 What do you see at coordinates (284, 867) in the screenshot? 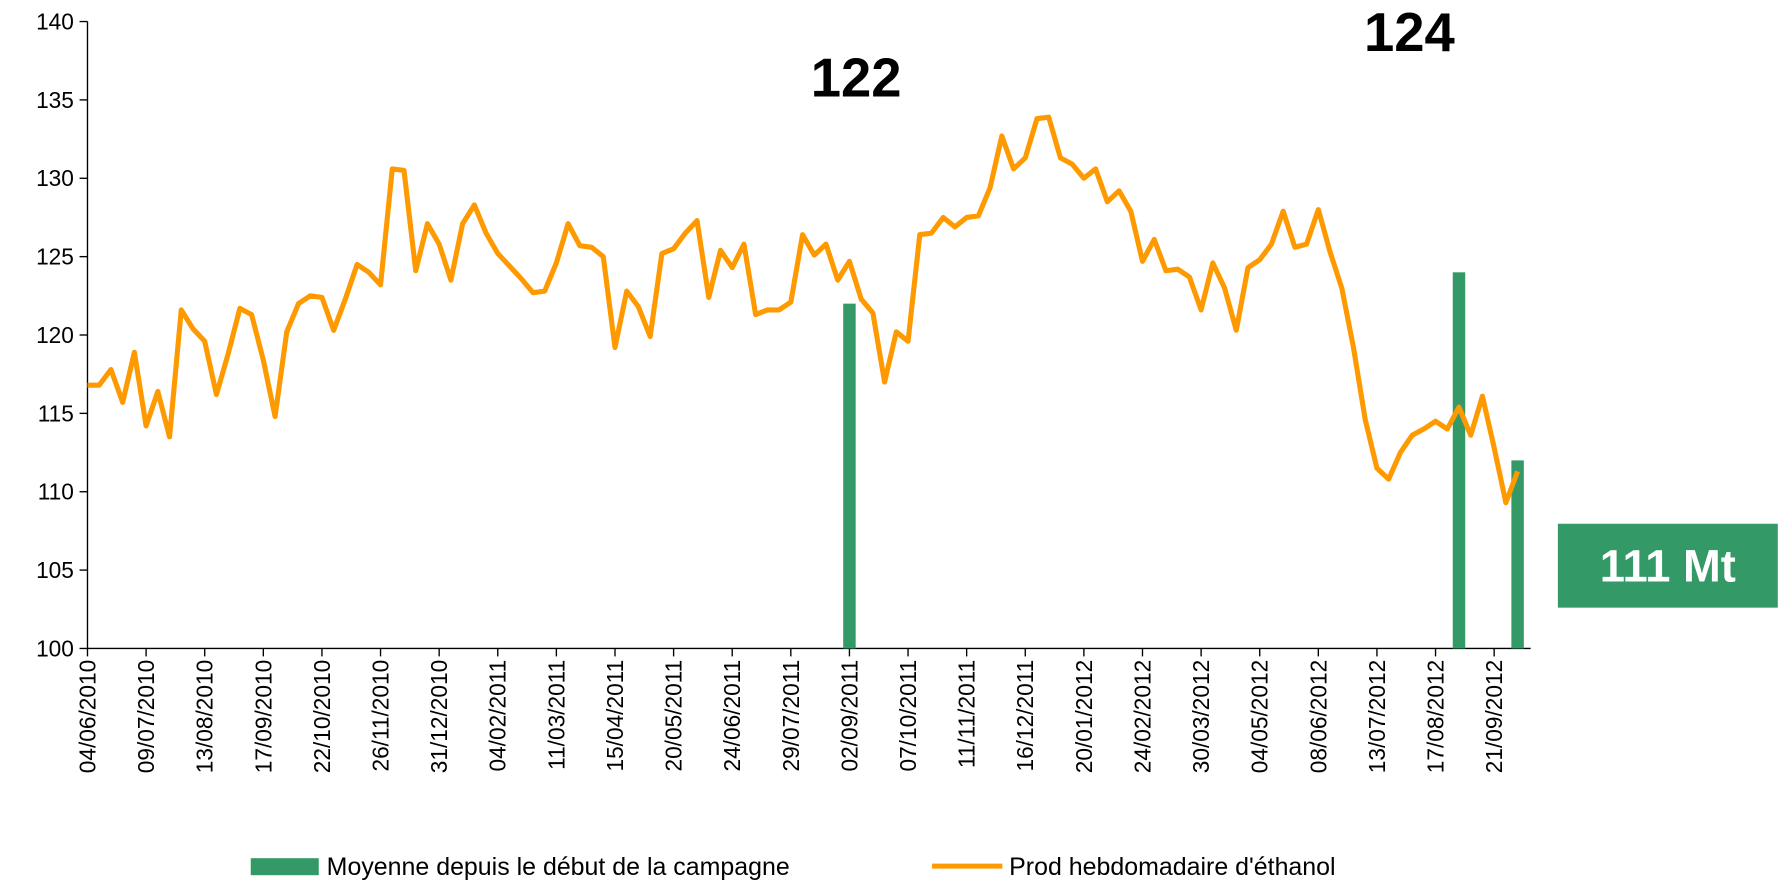
I see `legend-swatch` at bounding box center [284, 867].